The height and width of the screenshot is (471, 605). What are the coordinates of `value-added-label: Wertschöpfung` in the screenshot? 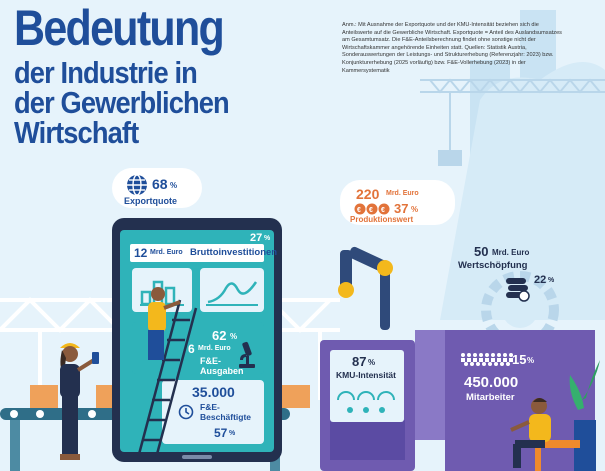 It's located at (493, 265).